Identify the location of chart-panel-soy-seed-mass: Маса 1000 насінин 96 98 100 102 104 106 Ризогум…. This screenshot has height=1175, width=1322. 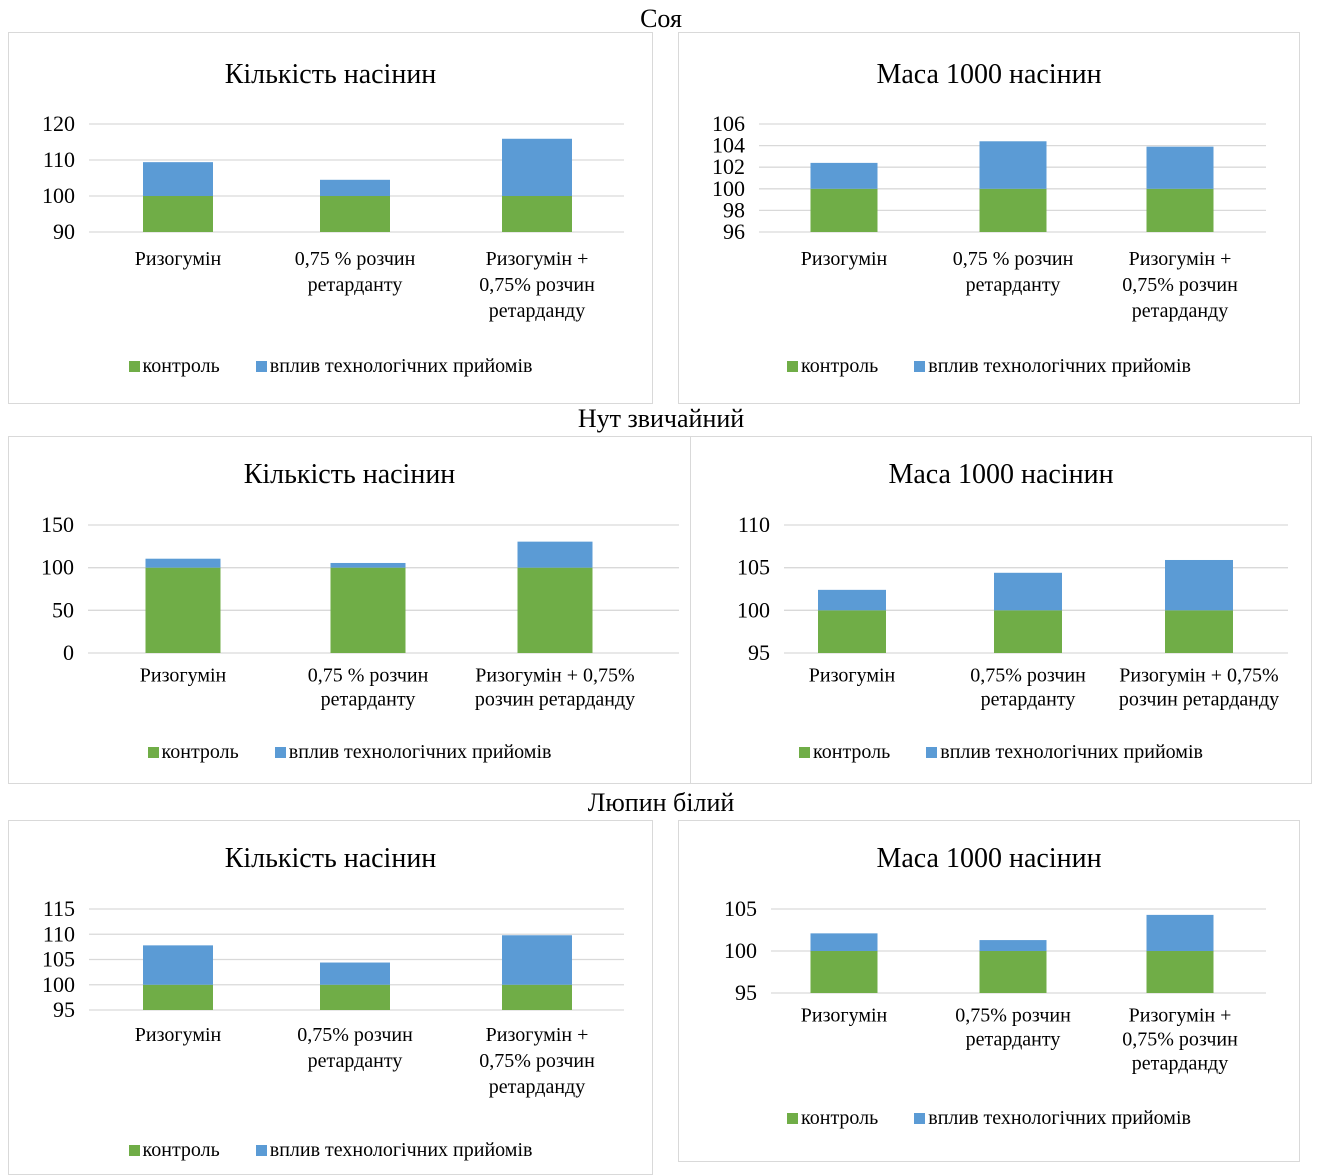
(989, 218).